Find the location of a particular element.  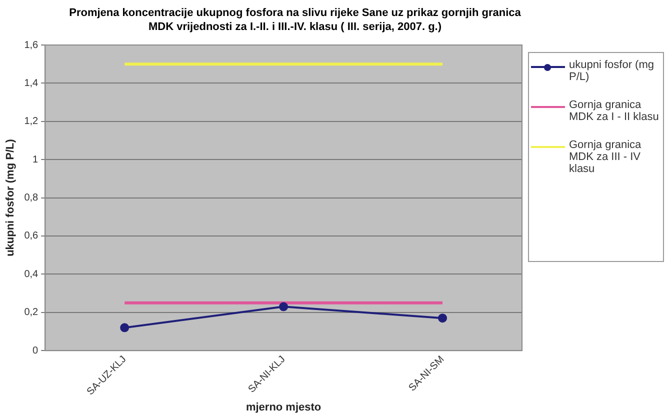

y-tick-label: 1,2 is located at coordinates (31, 122).